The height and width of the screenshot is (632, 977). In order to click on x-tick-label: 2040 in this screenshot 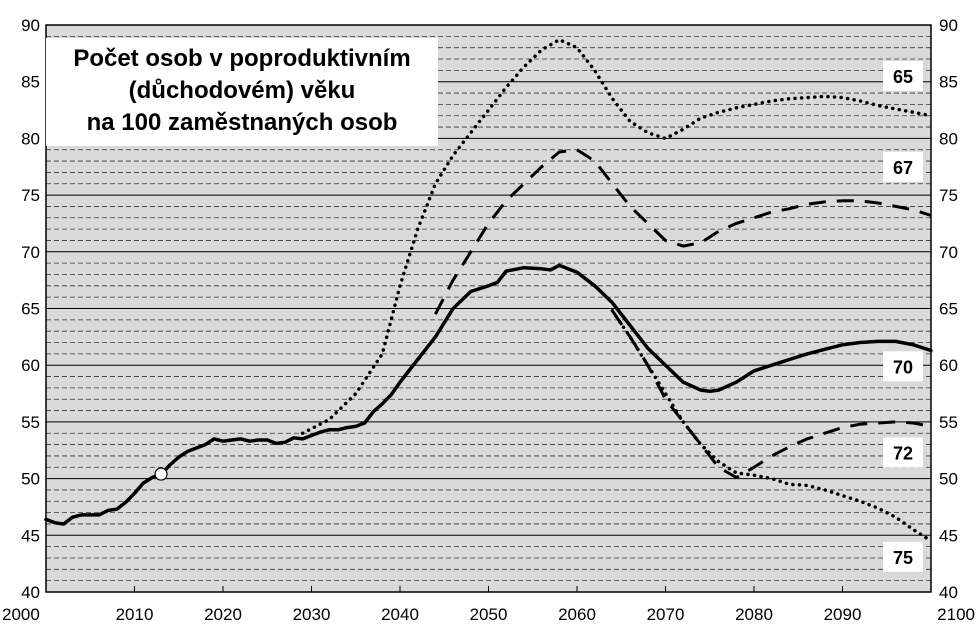, I will do `click(400, 614)`.